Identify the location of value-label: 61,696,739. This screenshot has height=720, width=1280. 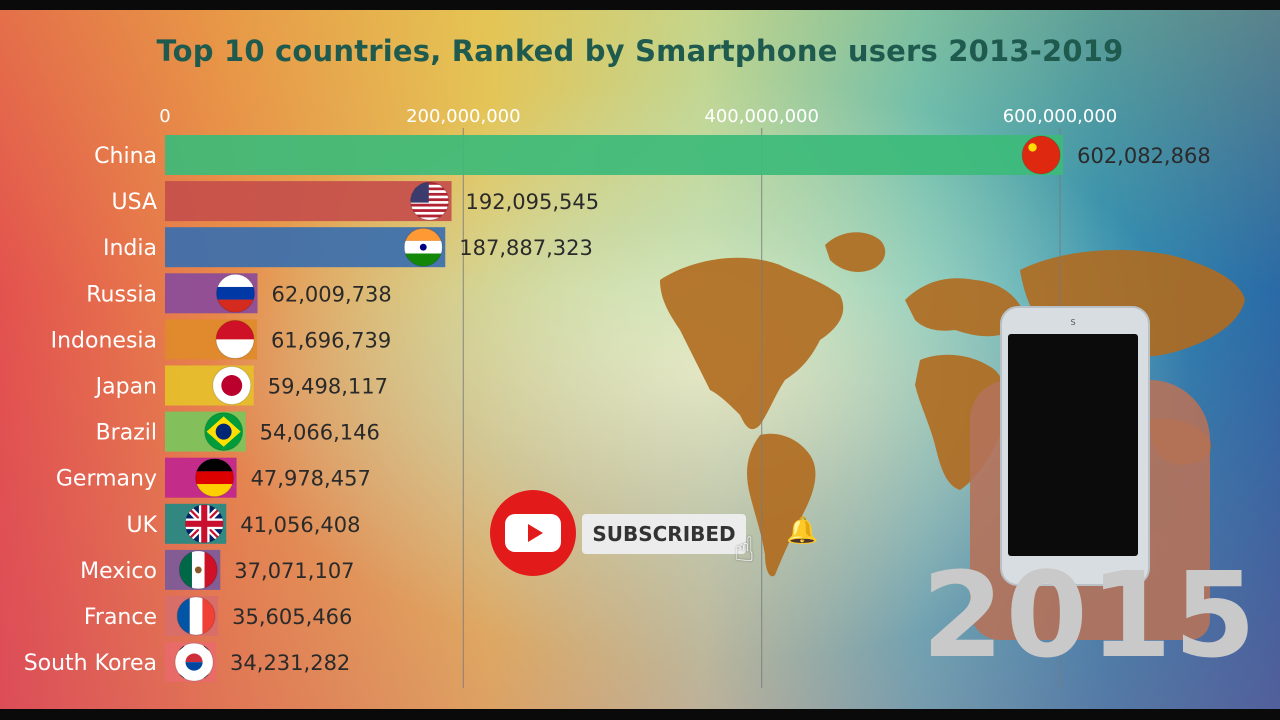
(331, 340).